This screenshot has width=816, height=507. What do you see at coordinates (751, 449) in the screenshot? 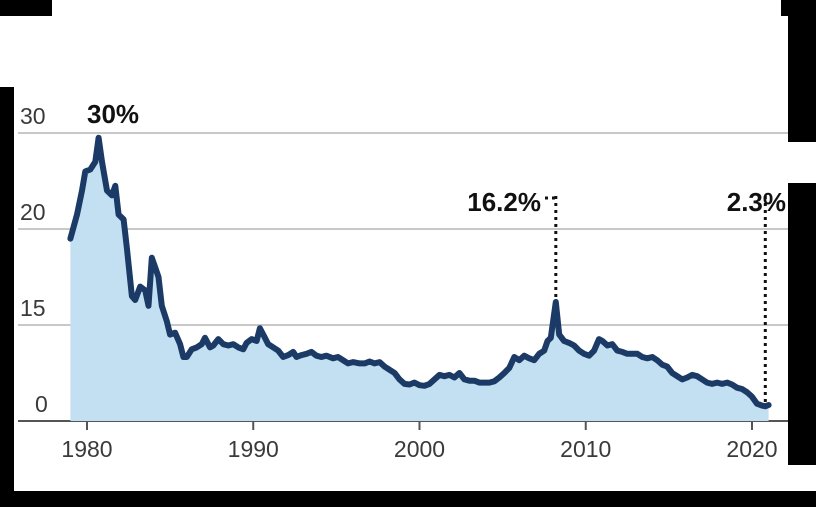
I see `x-tick-label-2020: 2020` at bounding box center [751, 449].